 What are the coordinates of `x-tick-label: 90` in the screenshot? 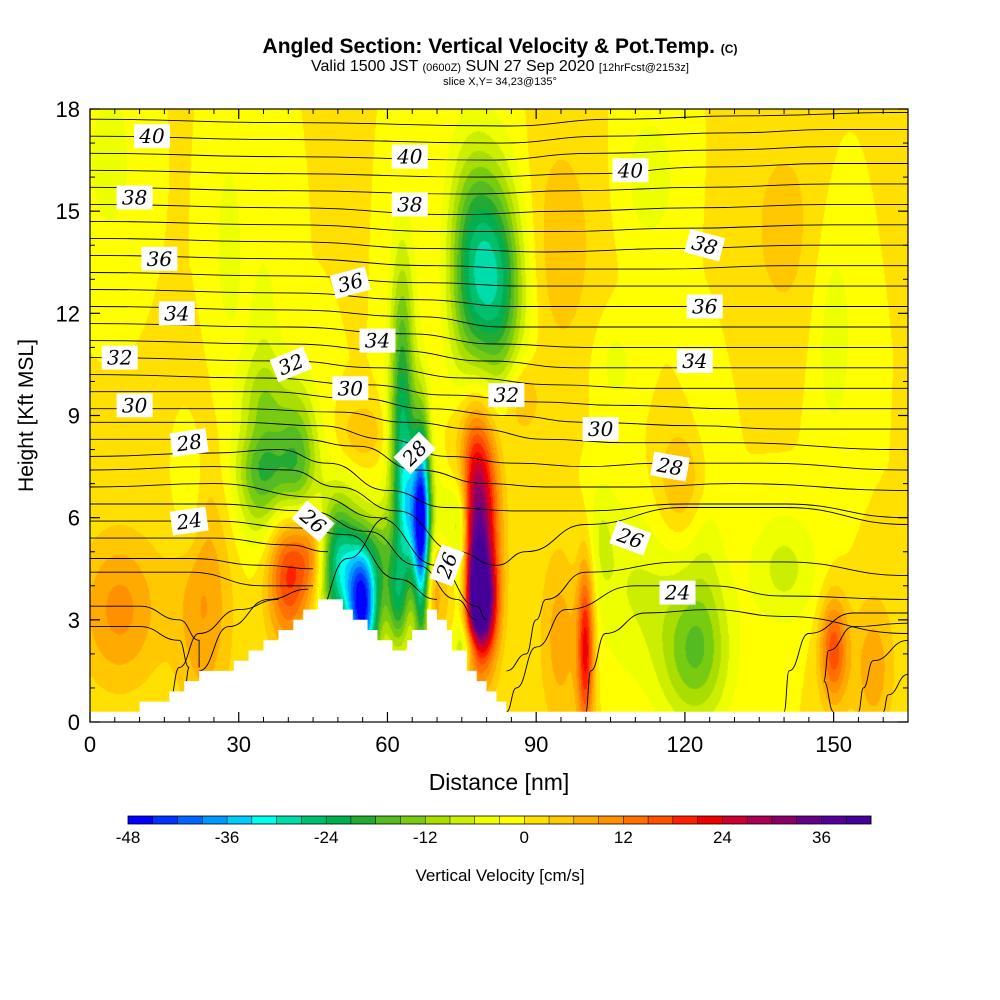 It's located at (536, 744).